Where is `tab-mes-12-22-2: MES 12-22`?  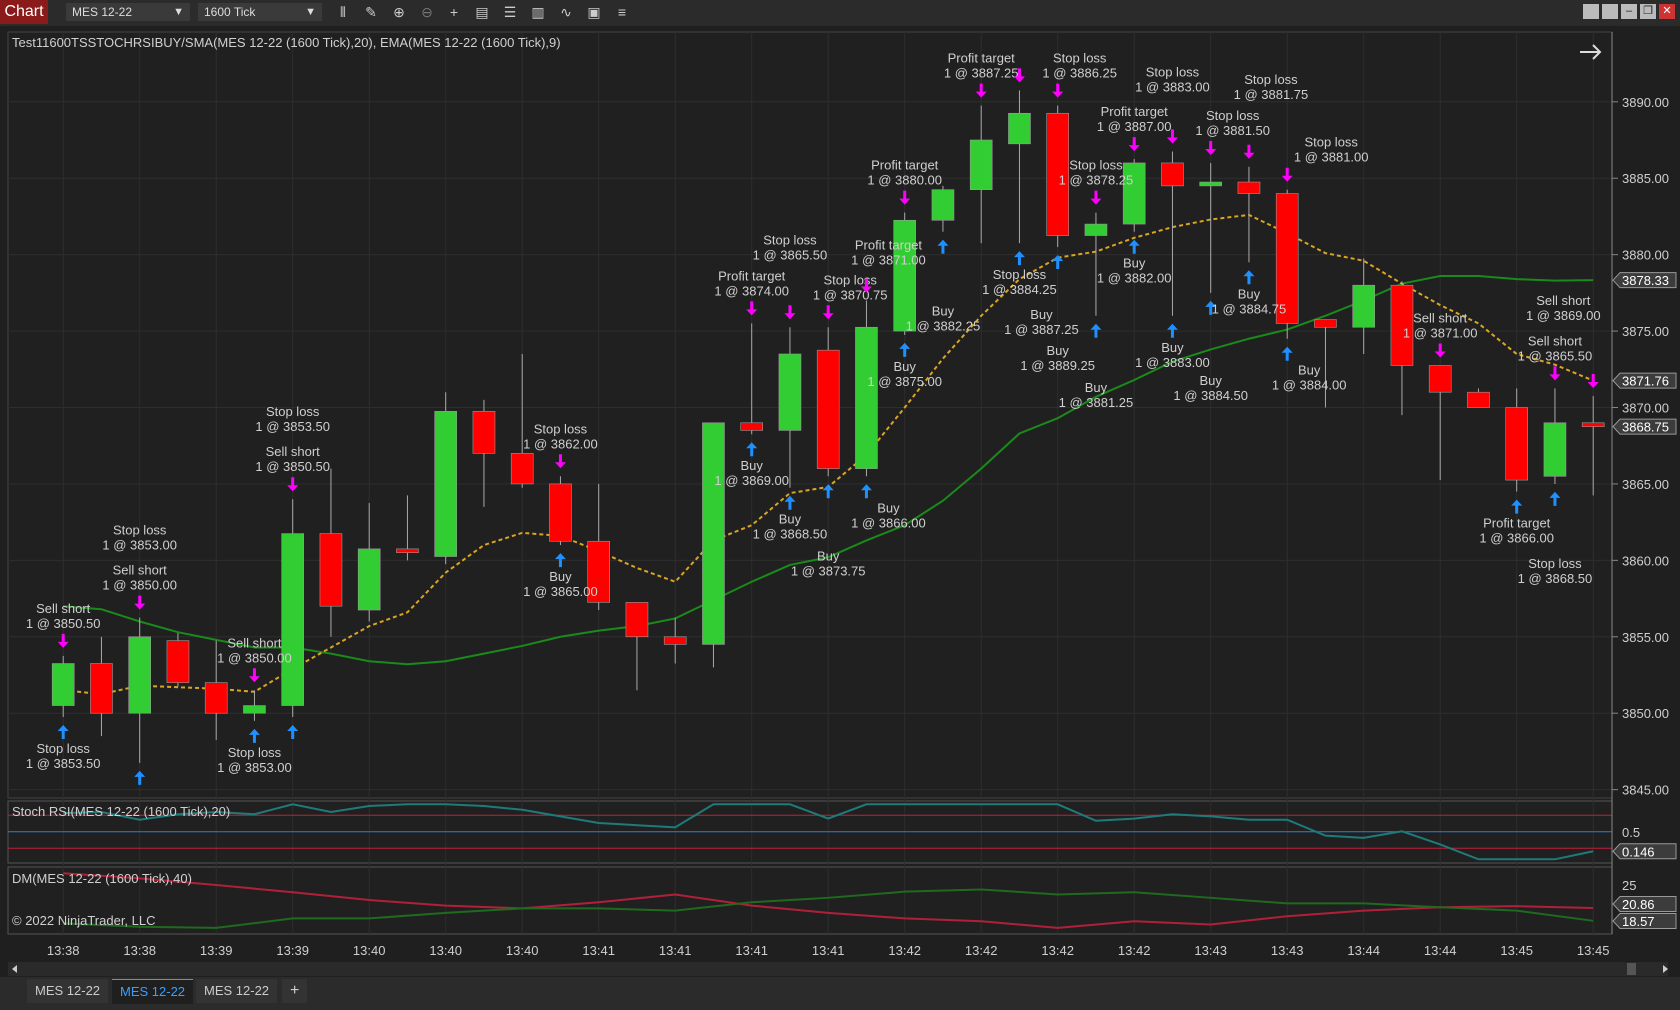
tab-mes-12-22-2: MES 12-22 is located at coordinates (153, 991).